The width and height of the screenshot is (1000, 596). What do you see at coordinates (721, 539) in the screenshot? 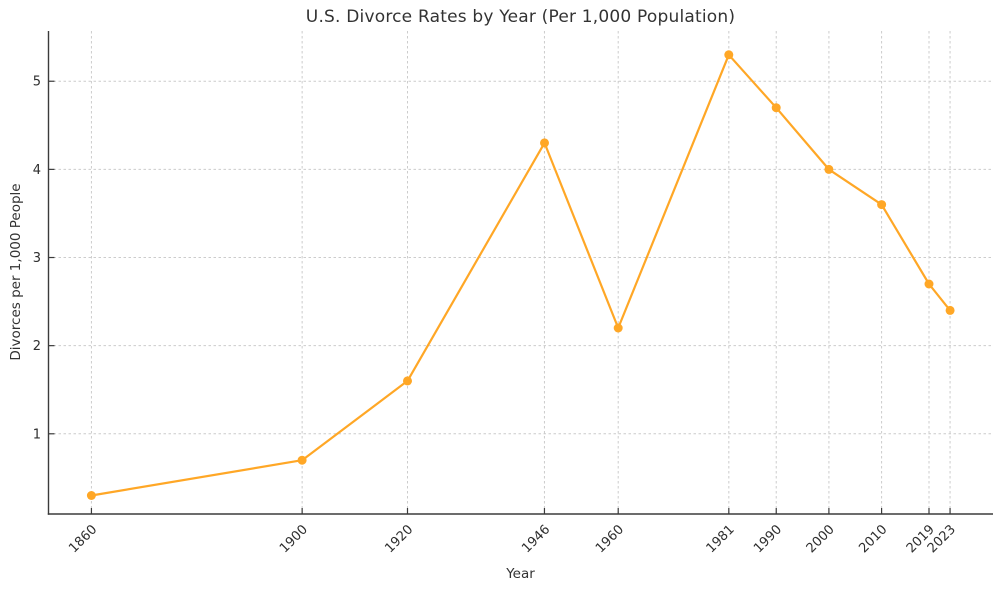
I see `x-tick-label: 1981` at bounding box center [721, 539].